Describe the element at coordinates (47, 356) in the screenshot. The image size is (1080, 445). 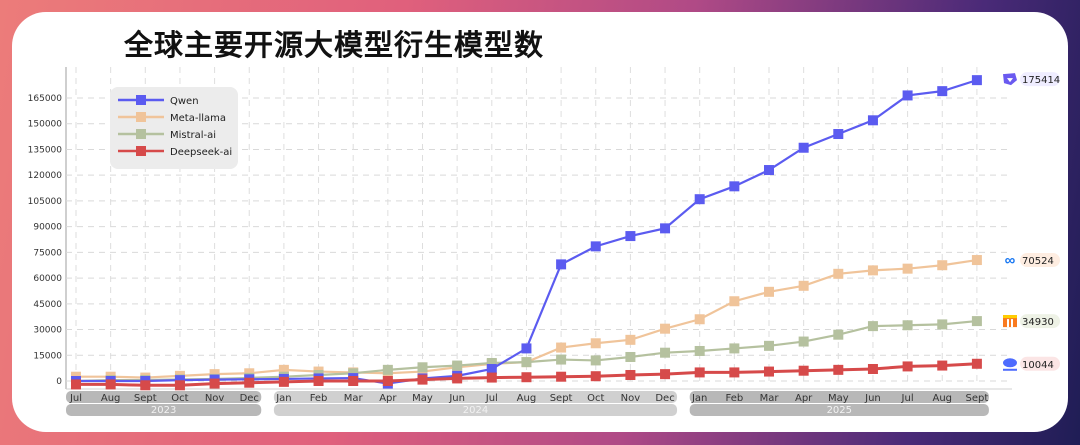
I see `y-tick-label: 15000` at that location.